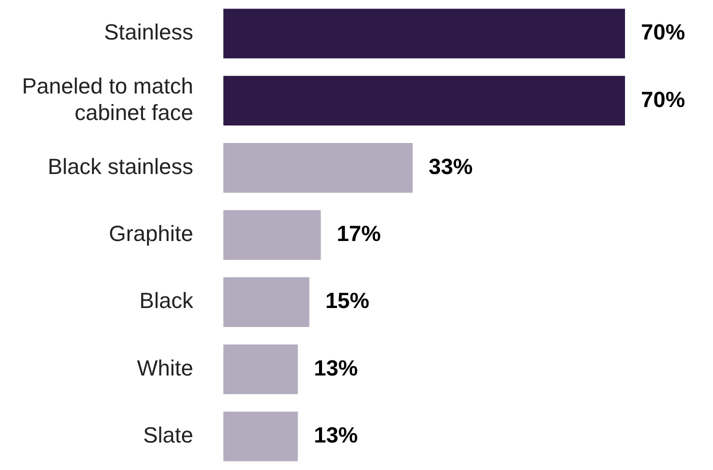  What do you see at coordinates (121, 166) in the screenshot?
I see `y-tick-label: Black stainless` at bounding box center [121, 166].